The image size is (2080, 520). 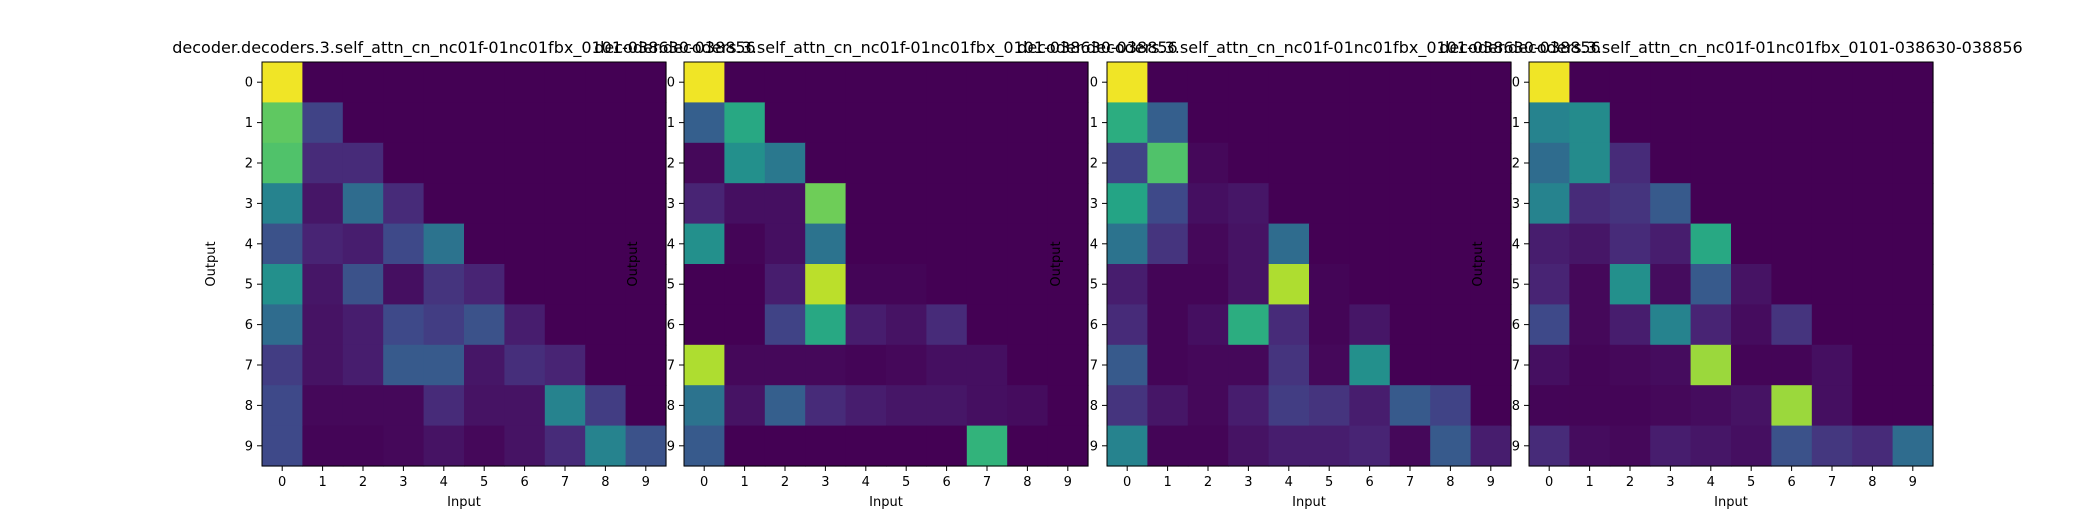 What do you see at coordinates (605, 482) in the screenshot?
I see `x-tick-label: 8` at bounding box center [605, 482].